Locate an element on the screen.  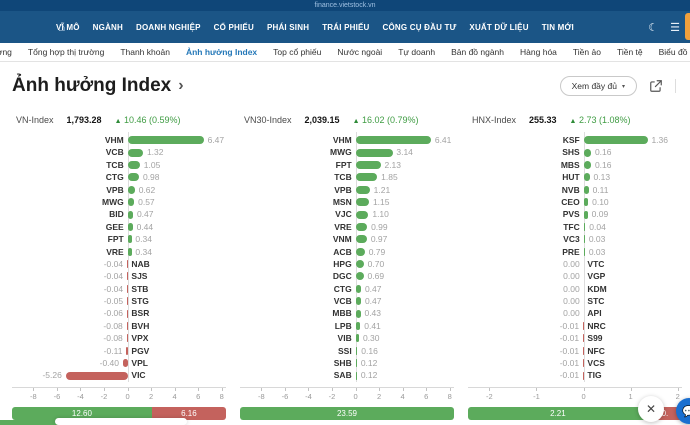
stock-row-VCB: VCB 0.47 is located at coordinates (347, 301).